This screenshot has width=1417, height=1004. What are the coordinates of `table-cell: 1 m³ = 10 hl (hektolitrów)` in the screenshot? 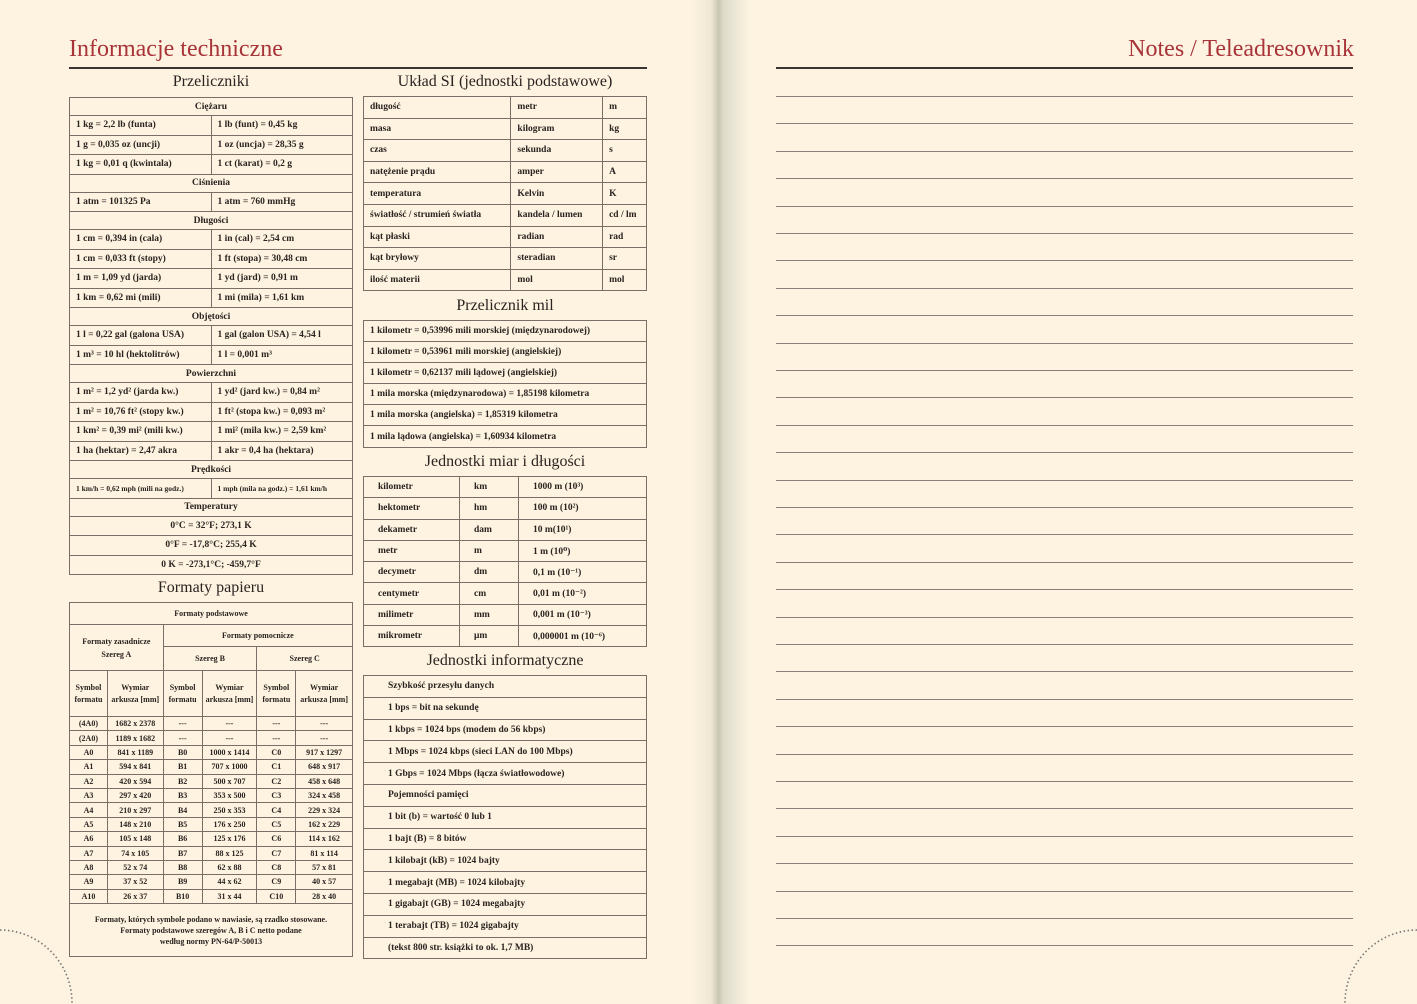 It's located at (140, 354).